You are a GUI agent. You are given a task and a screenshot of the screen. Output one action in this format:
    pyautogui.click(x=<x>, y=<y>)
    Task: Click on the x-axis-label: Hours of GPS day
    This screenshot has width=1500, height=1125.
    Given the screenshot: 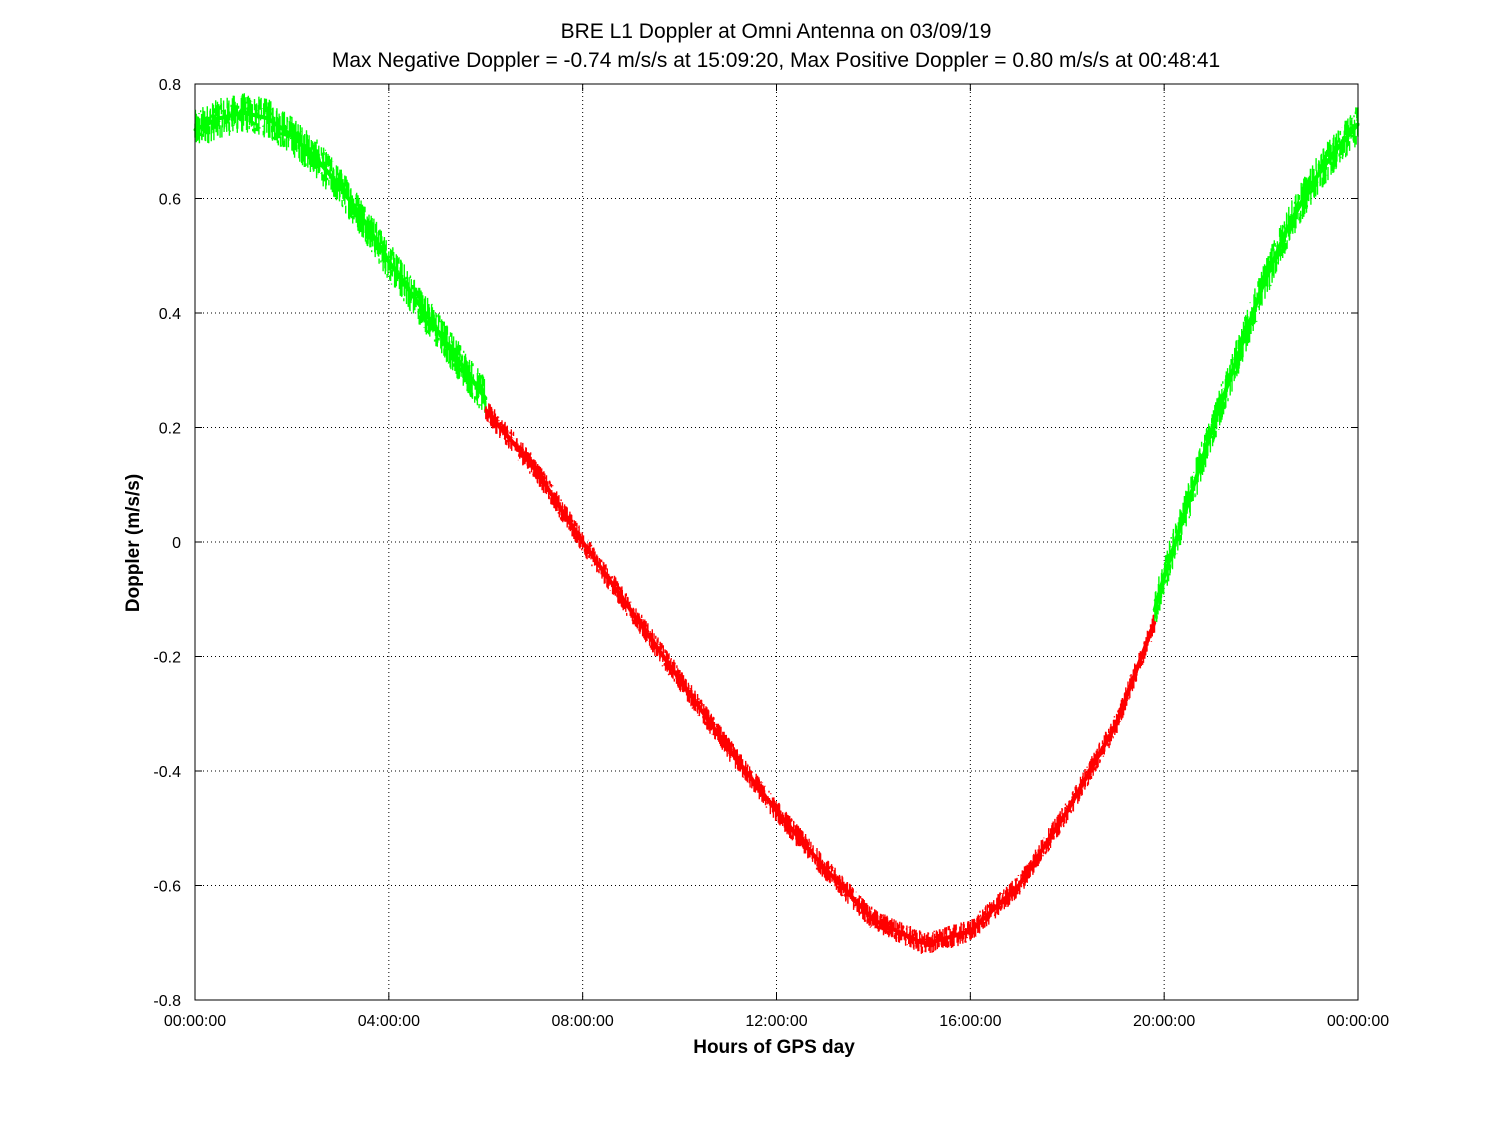 What is the action you would take?
    pyautogui.click(x=774, y=1047)
    